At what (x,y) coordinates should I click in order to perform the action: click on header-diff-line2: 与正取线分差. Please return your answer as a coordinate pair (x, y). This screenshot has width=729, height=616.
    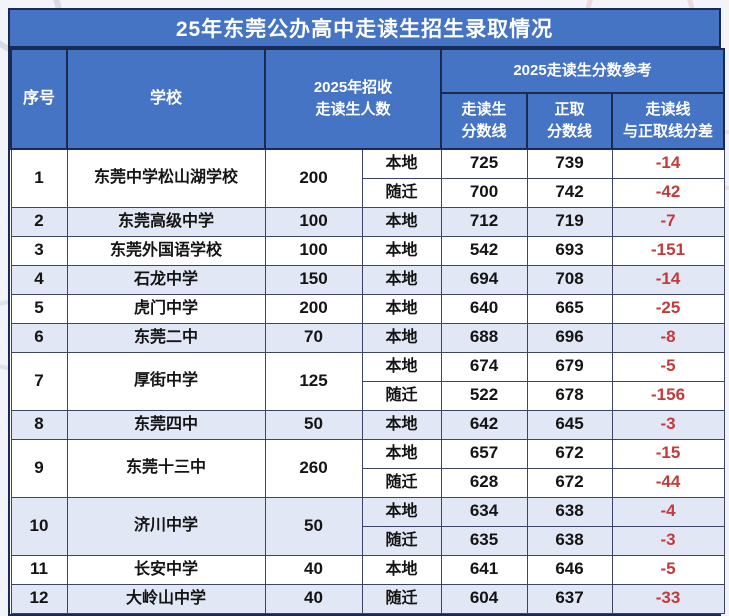
    Looking at the image, I should click on (668, 131).